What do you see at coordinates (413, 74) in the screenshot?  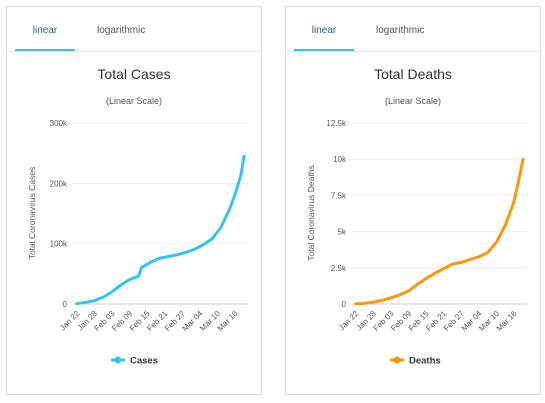 I see `chart-title: Total Deaths` at bounding box center [413, 74].